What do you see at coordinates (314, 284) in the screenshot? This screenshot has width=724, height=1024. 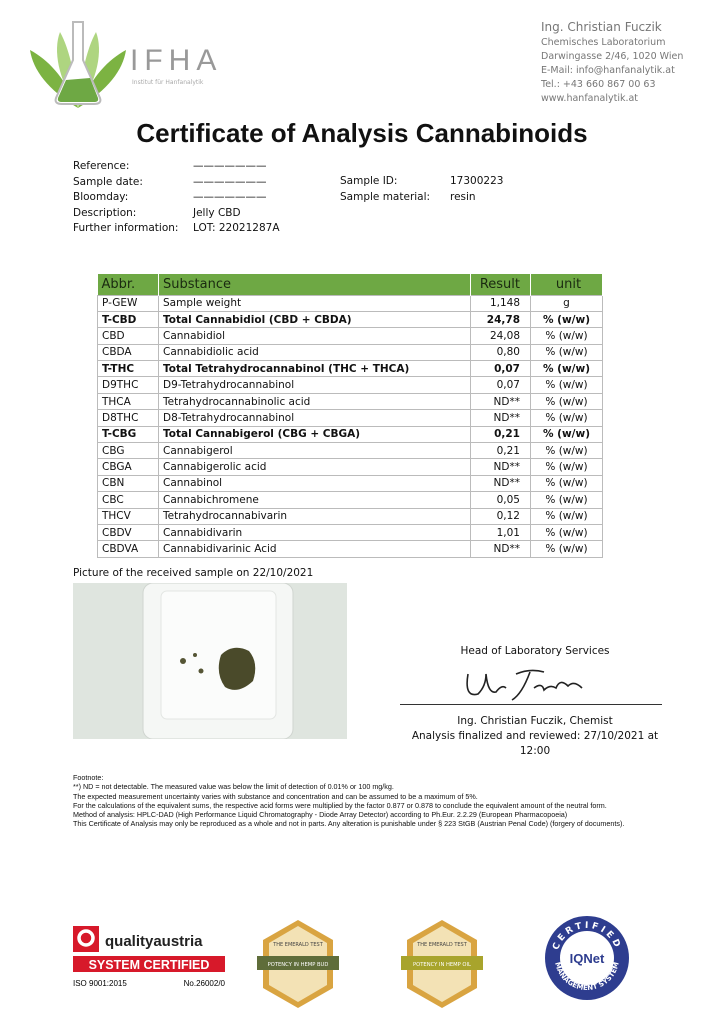 I see `col-substance: Substance` at bounding box center [314, 284].